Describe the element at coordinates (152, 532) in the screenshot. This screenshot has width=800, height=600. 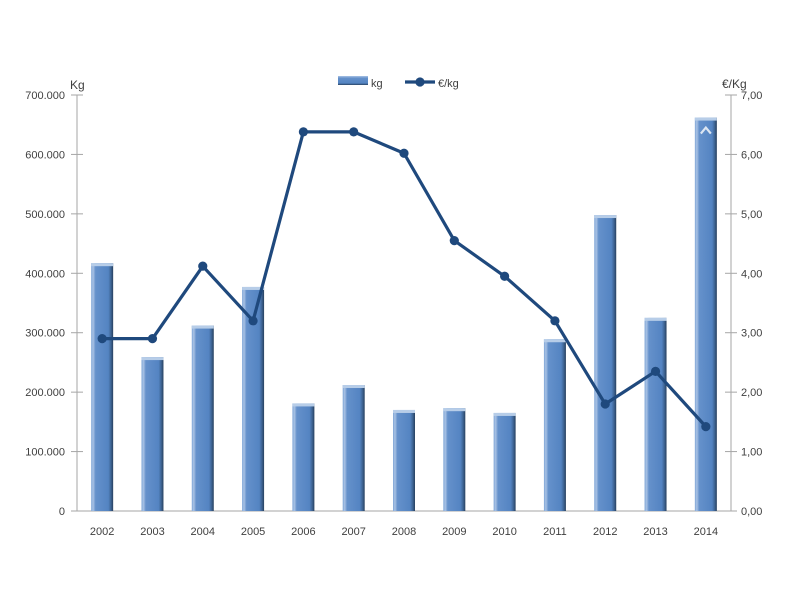
I see `x-axis-label-2003: 2003` at that location.